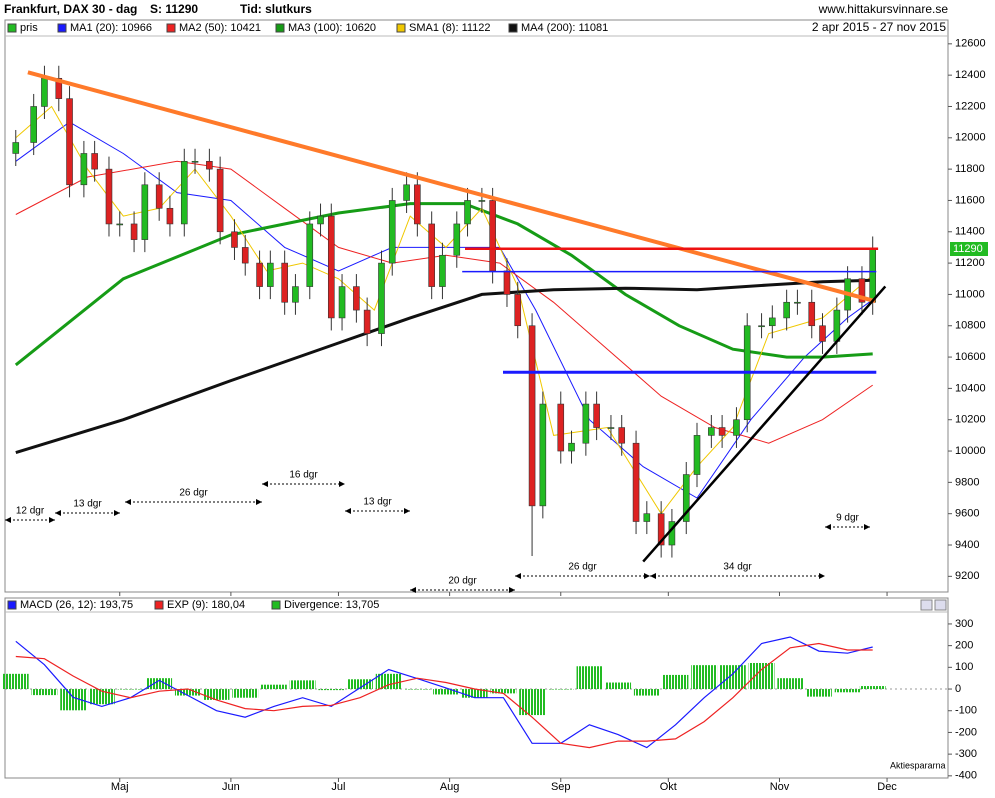  What do you see at coordinates (970, 451) in the screenshot?
I see `y-tick-label: 10000` at bounding box center [970, 451].